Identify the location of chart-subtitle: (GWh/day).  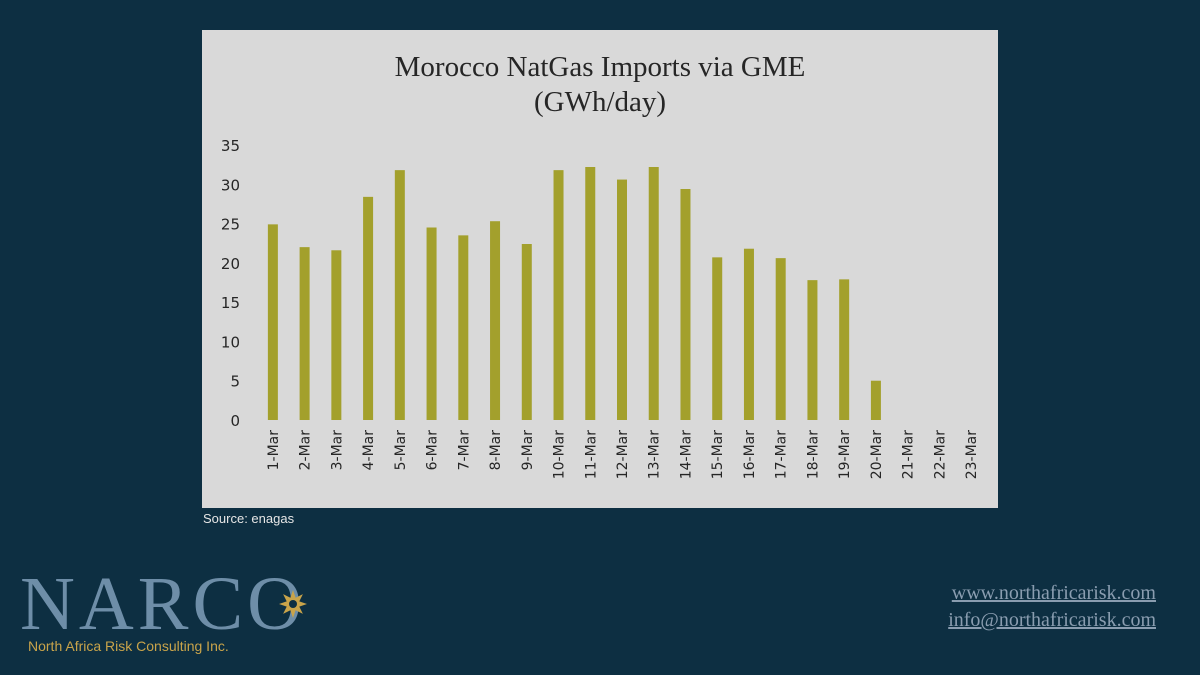
(600, 102).